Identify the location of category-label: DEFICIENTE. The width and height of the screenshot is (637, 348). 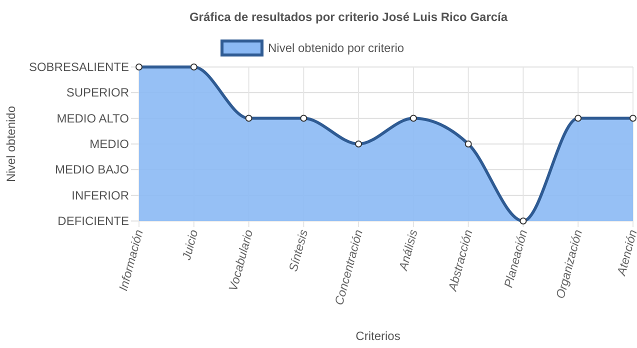
(93, 221).